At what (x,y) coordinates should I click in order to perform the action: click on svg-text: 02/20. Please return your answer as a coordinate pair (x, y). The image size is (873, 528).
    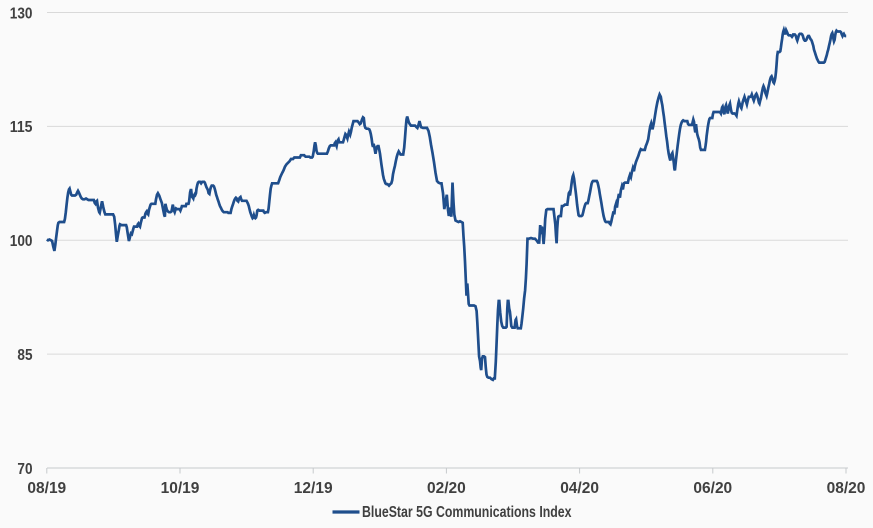
    Looking at the image, I should click on (446, 488).